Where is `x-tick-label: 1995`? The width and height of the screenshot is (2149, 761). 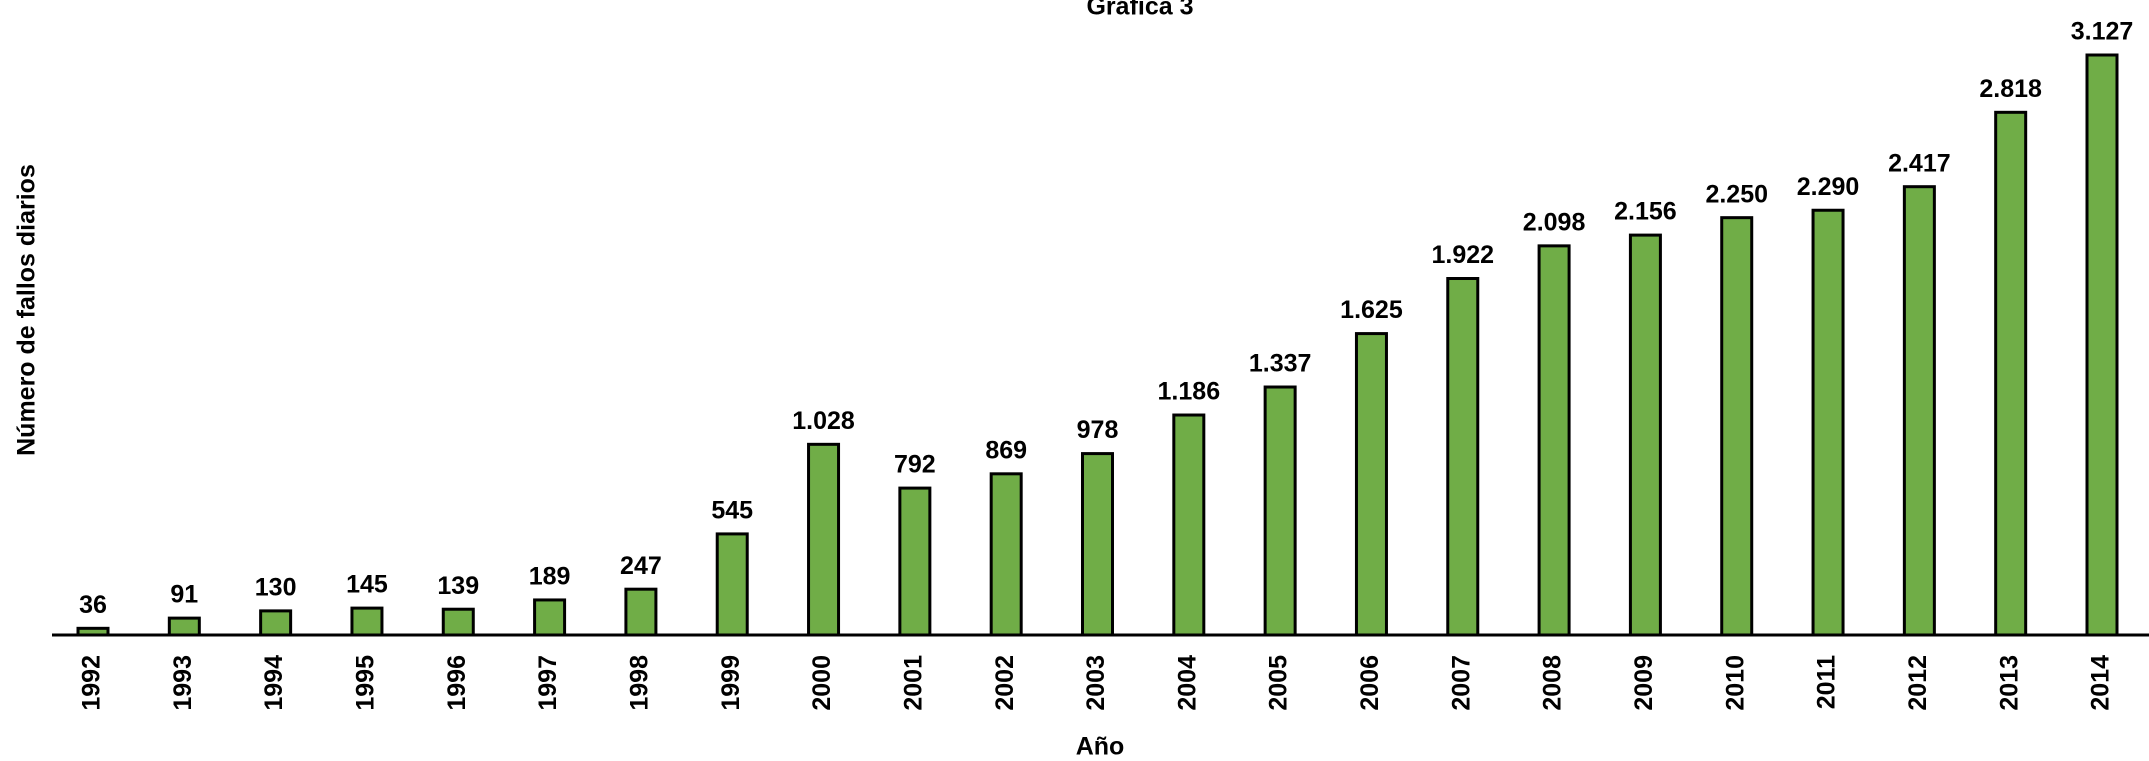 x-tick-label: 1995 is located at coordinates (366, 683).